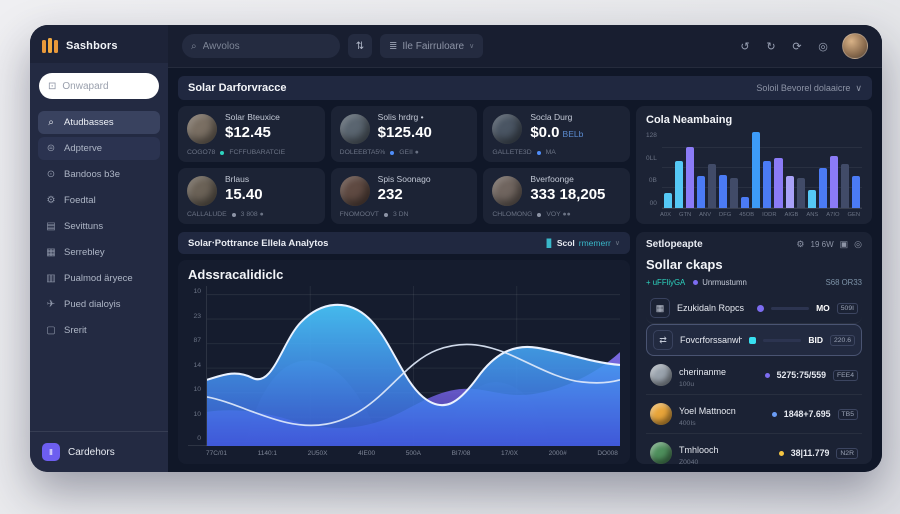  What do you see at coordinates (809, 88) in the screenshot?
I see `period-filter: Soloil Bevorel dolaaicre ∨` at bounding box center [809, 88].